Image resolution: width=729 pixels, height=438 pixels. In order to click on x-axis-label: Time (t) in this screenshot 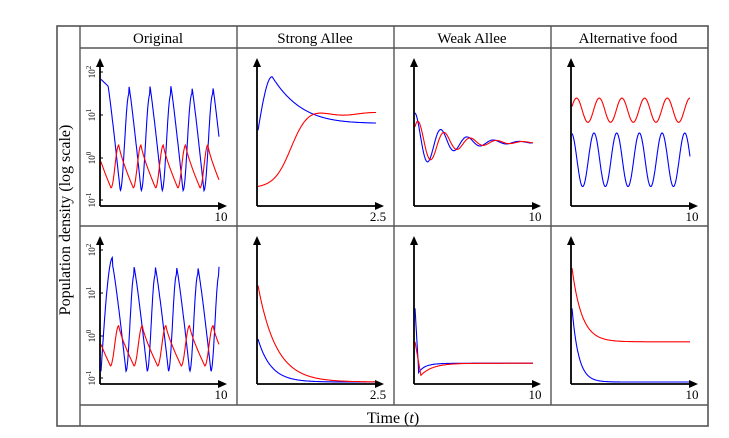, I will do `click(393, 418)`.